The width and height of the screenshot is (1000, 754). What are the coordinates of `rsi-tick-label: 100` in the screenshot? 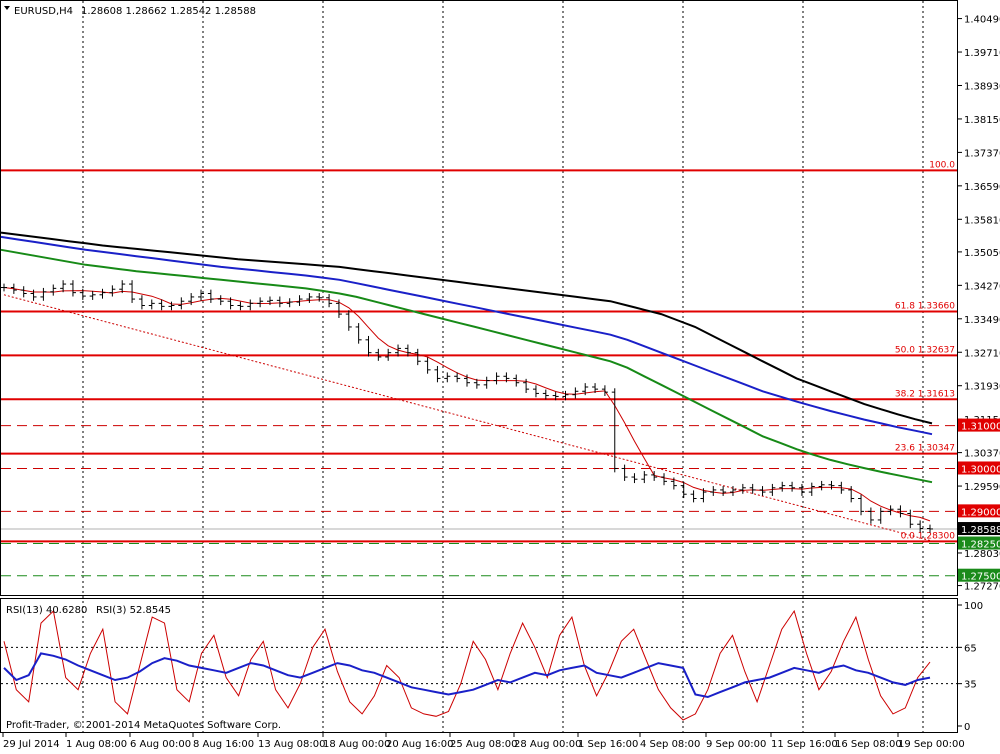 It's located at (973, 606).